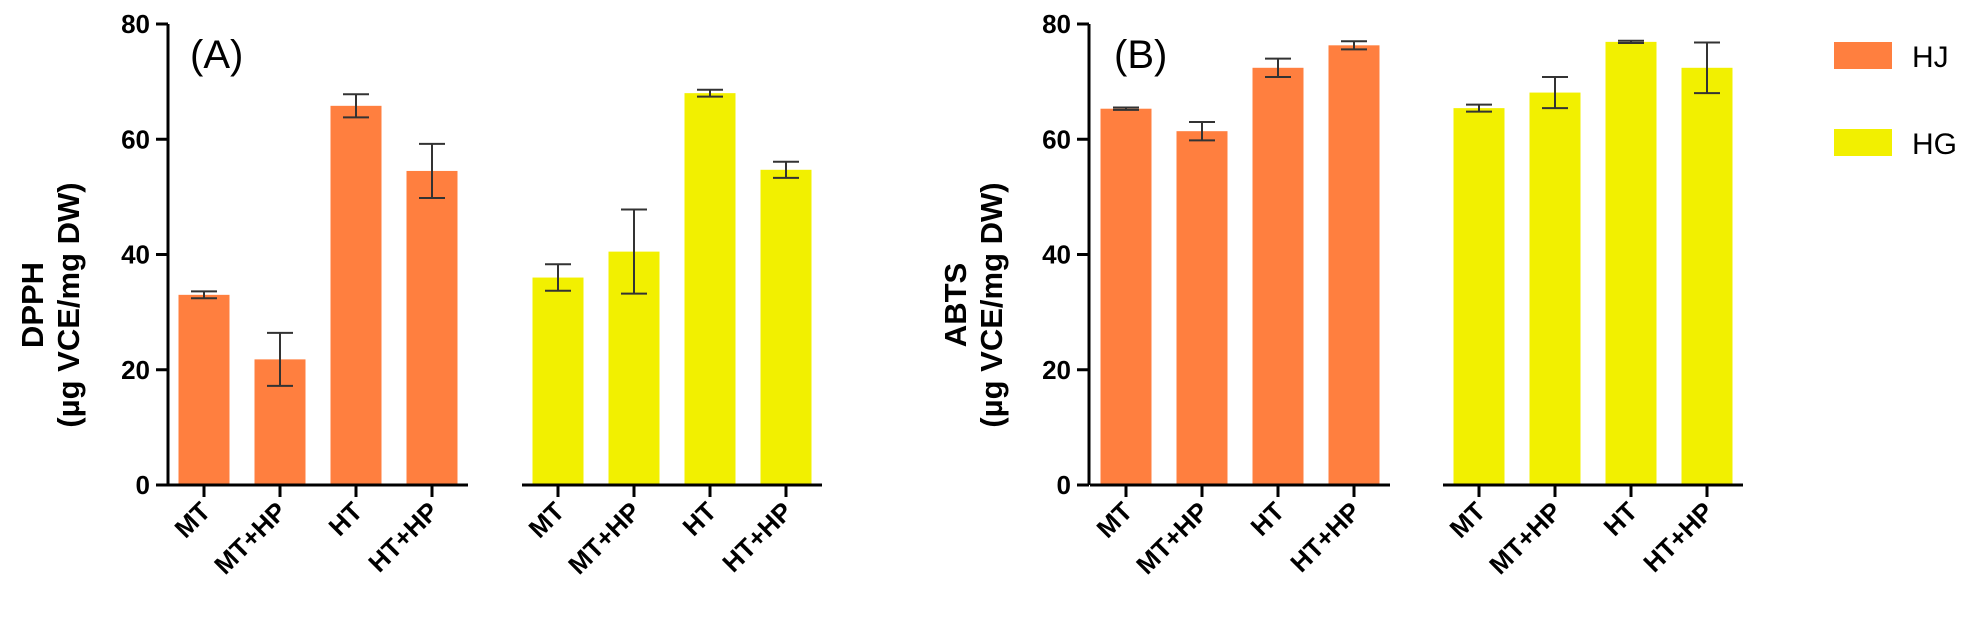 This screenshot has width=1971, height=628. What do you see at coordinates (1202, 308) in the screenshot?
I see `bar-hj-mt-hp` at bounding box center [1202, 308].